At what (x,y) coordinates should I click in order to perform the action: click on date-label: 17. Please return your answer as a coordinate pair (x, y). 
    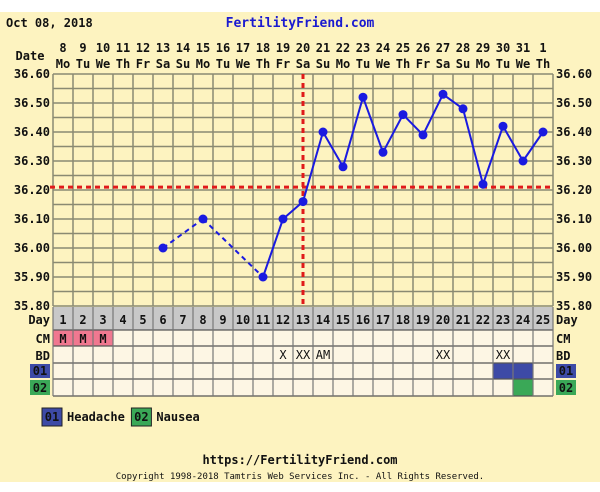
    Looking at the image, I should click on (243, 48).